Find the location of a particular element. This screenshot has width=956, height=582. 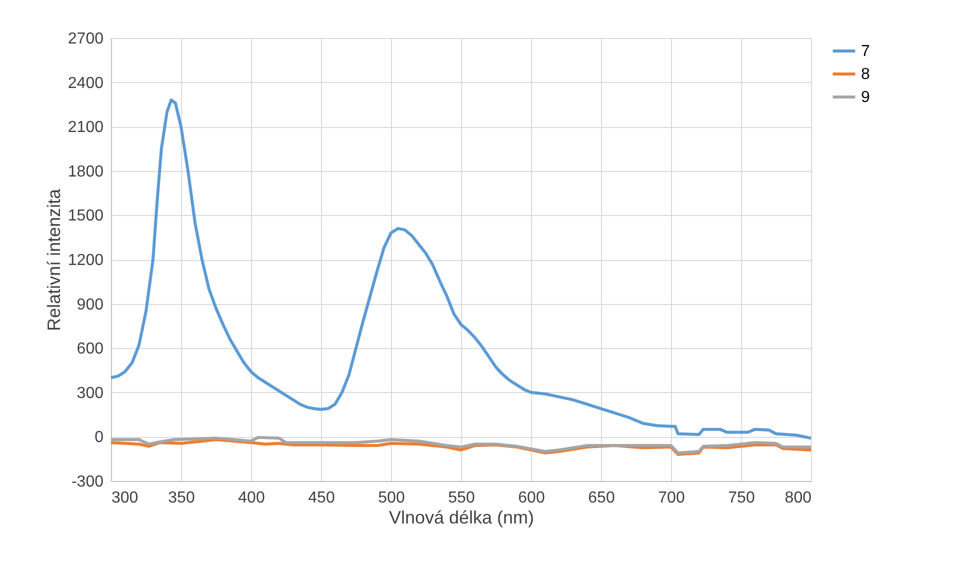

x-tick-label: 800 is located at coordinates (798, 498).